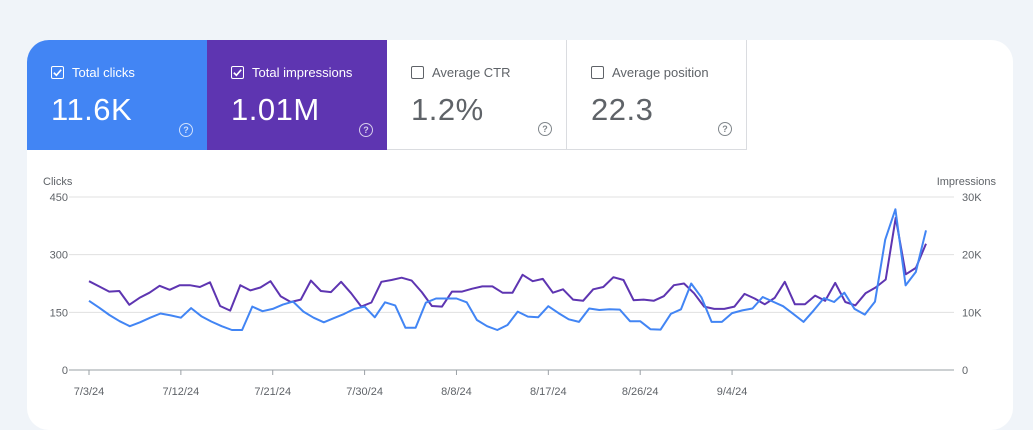  Describe the element at coordinates (471, 72) in the screenshot. I see `metric-label: Average CTR` at that location.